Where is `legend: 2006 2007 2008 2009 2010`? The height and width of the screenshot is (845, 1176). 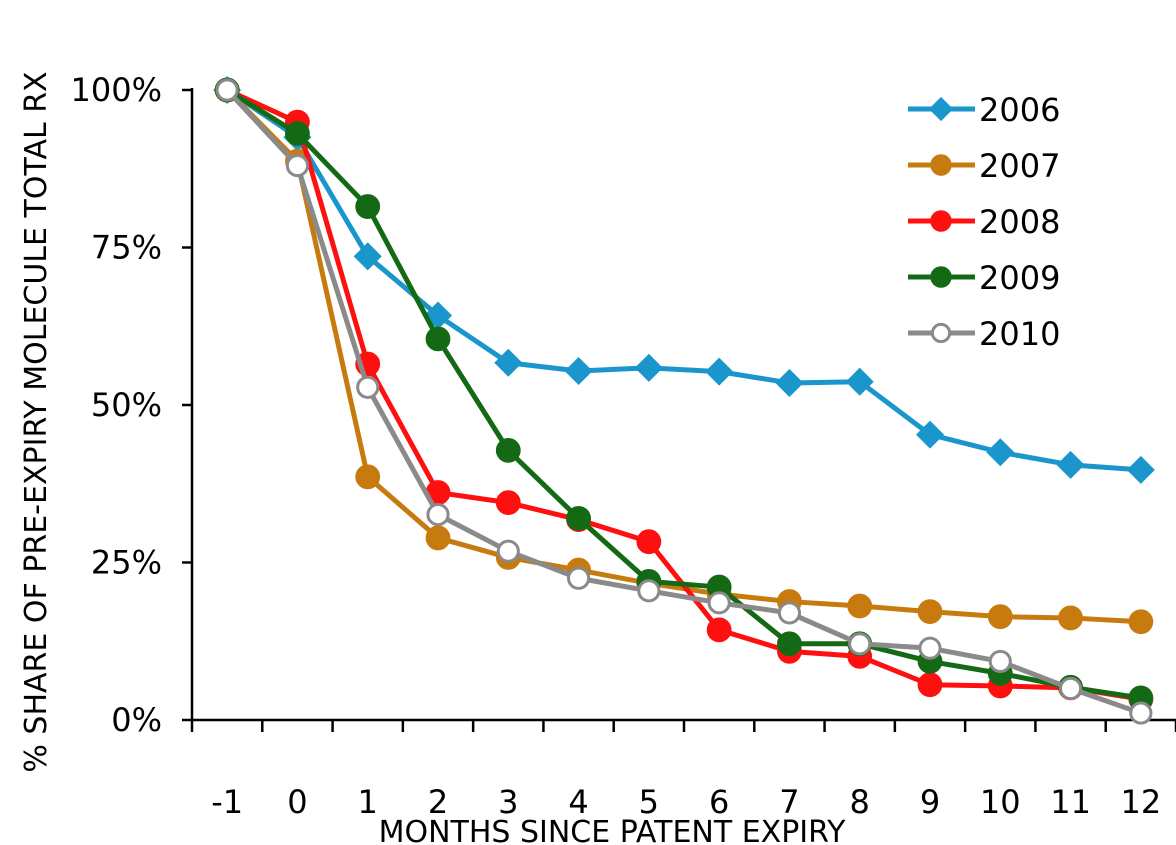 legend: 2006 2007 2008 2009 2010 is located at coordinates (984, 222).